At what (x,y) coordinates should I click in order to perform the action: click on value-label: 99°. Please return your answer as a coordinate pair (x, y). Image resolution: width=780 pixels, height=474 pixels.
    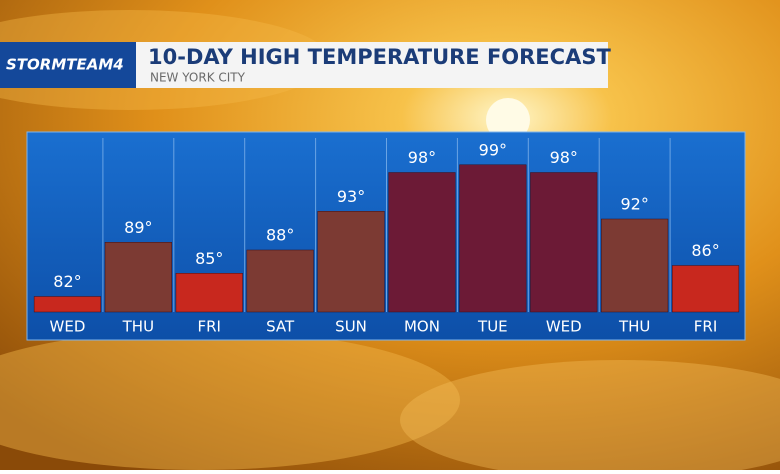
    Looking at the image, I should click on (493, 149).